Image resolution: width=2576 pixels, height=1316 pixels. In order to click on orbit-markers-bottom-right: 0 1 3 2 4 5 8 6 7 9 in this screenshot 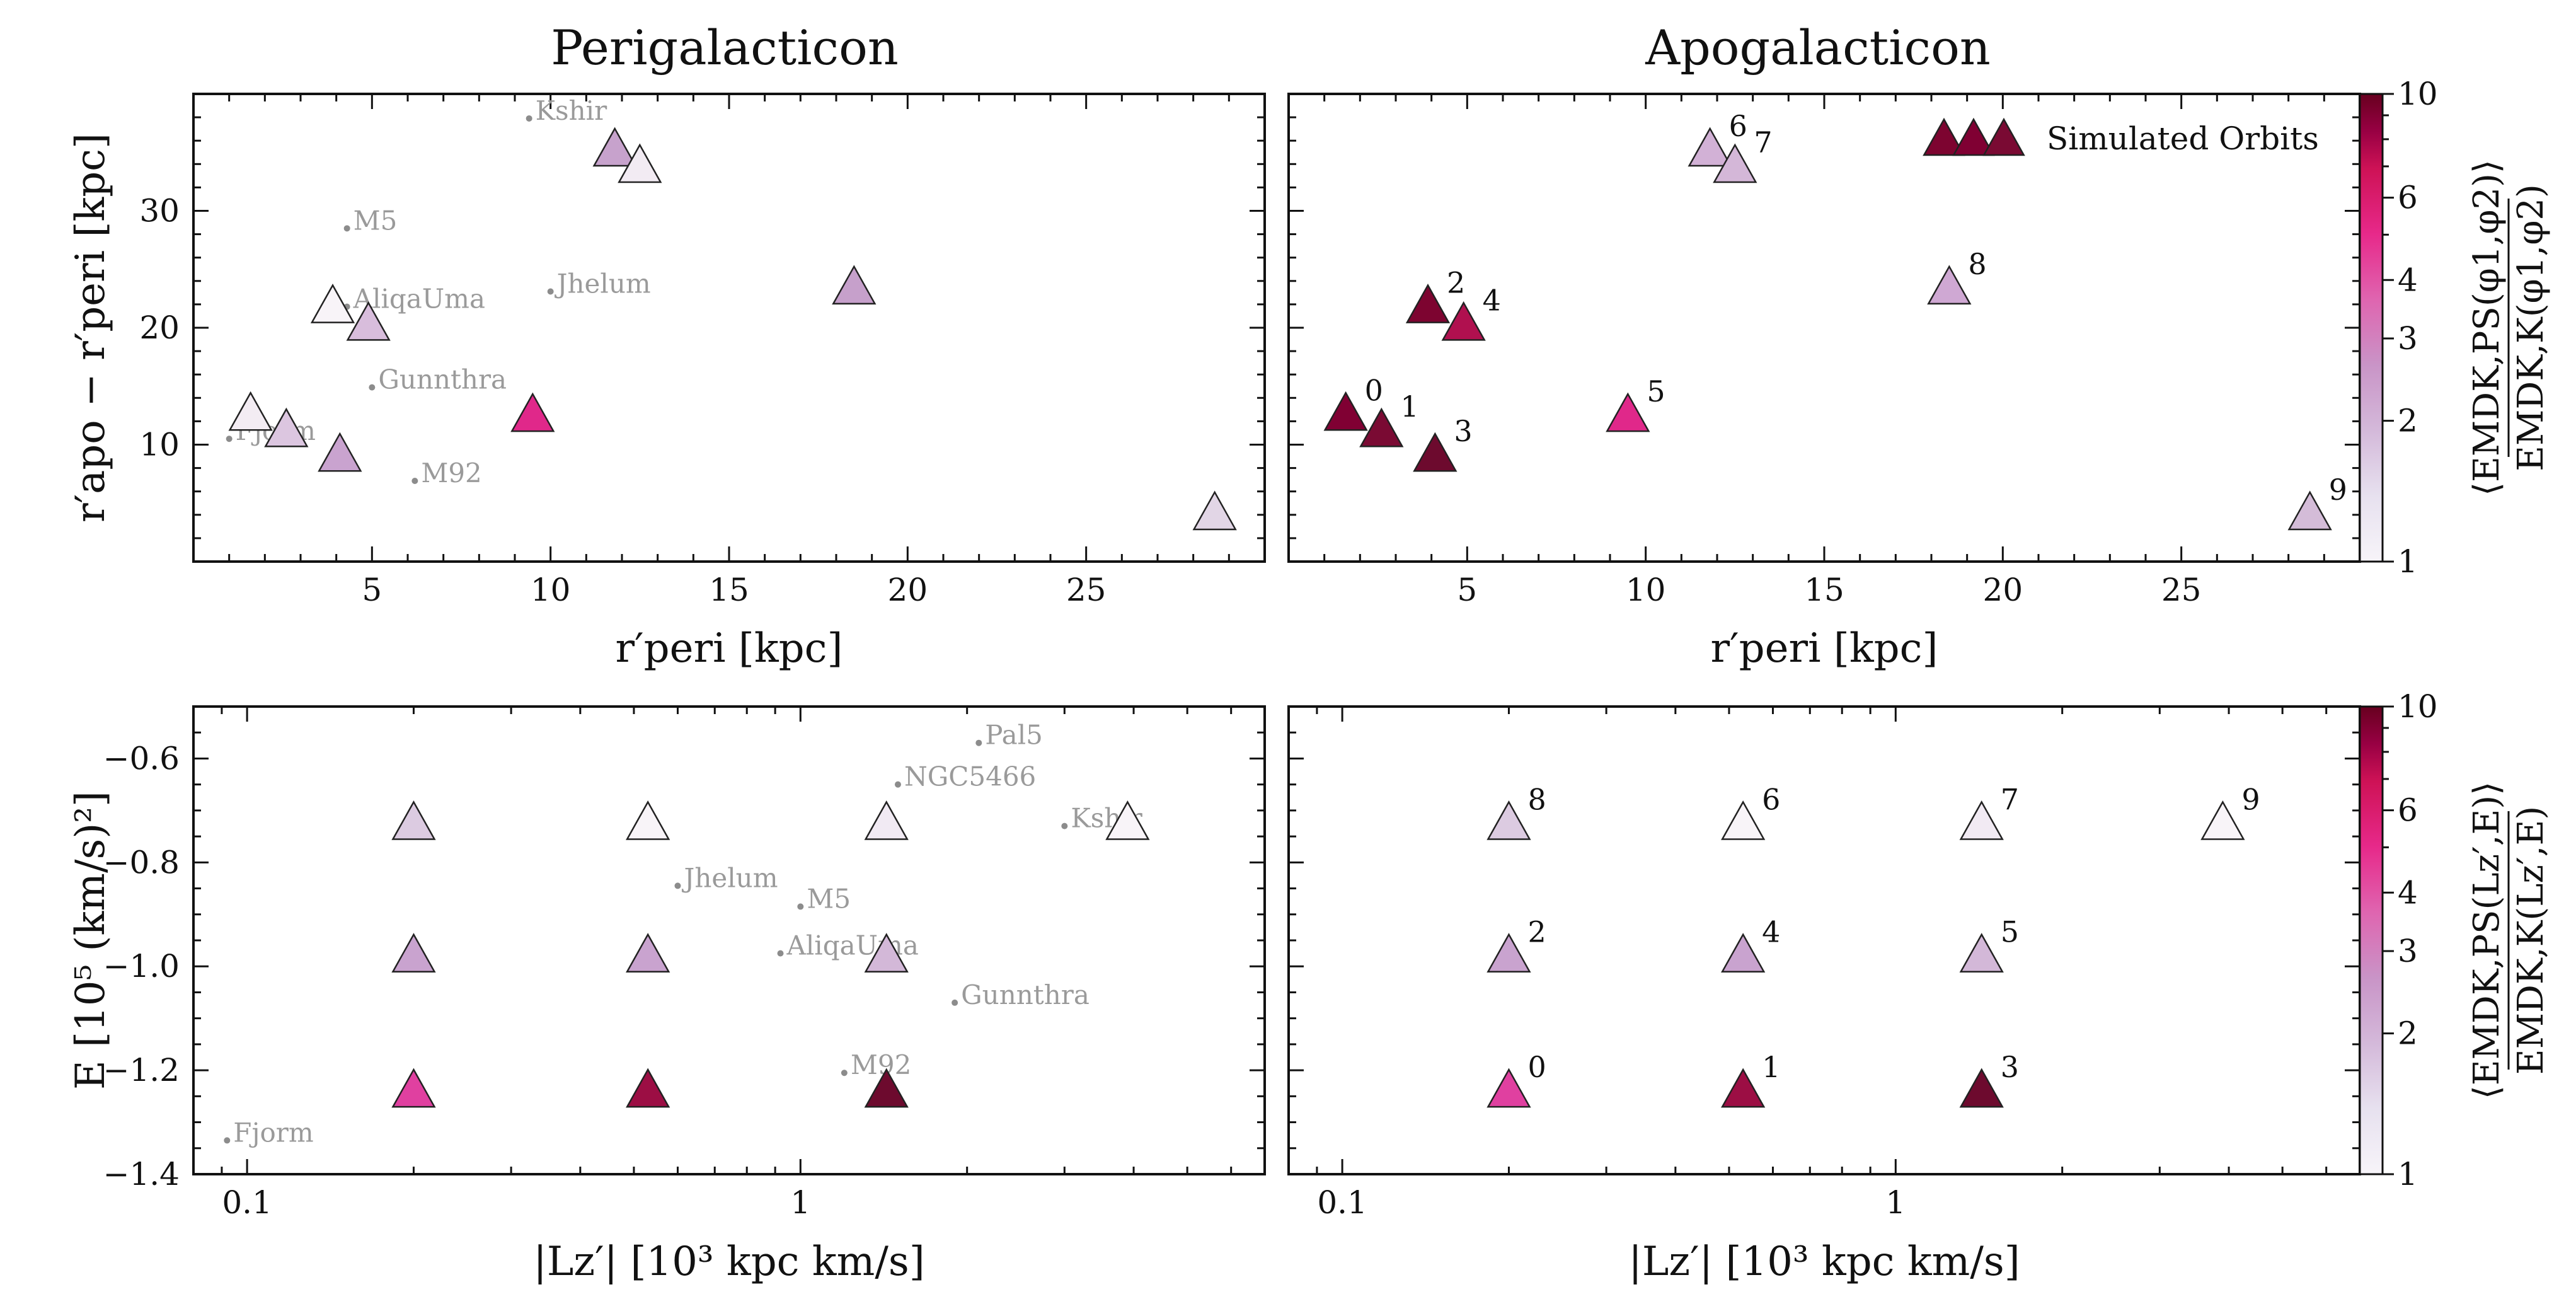, I will do `click(1873, 945)`.